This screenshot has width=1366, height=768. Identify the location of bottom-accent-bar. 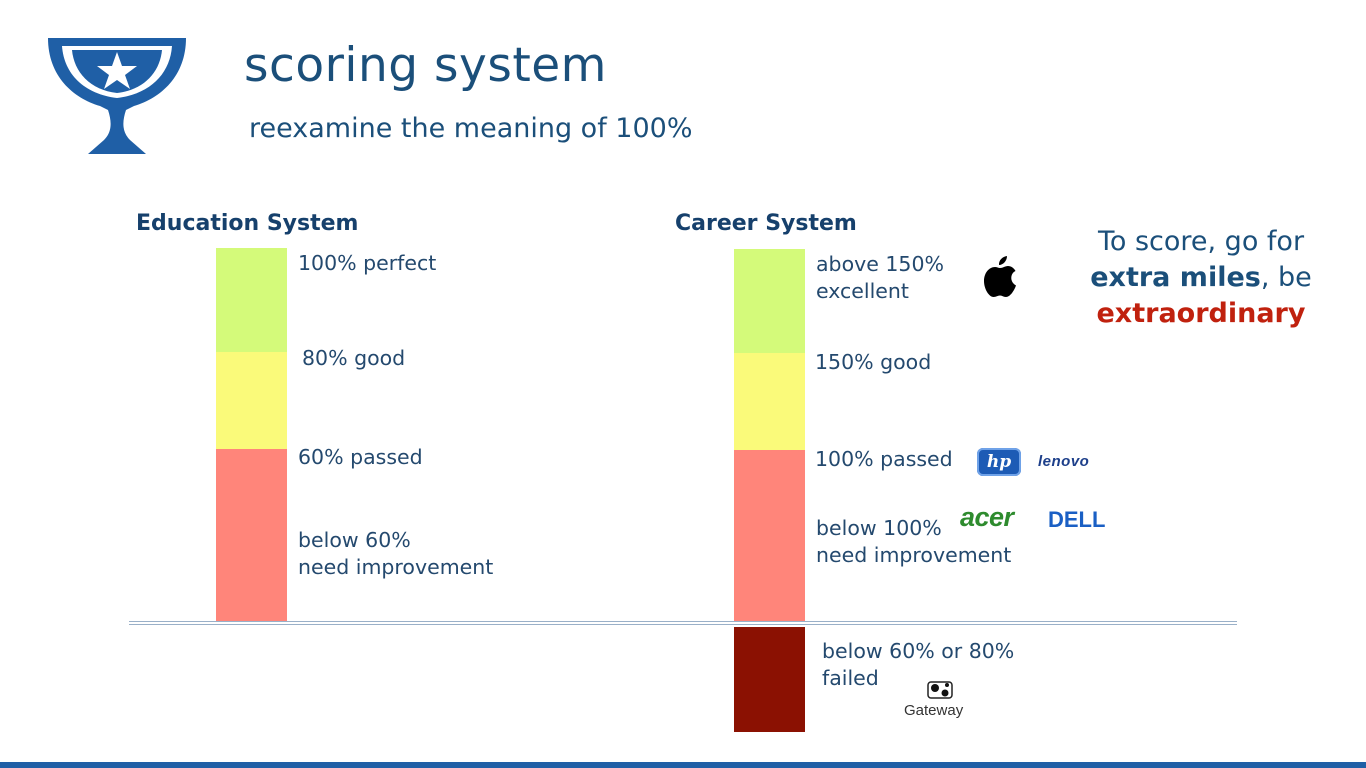
(683, 765).